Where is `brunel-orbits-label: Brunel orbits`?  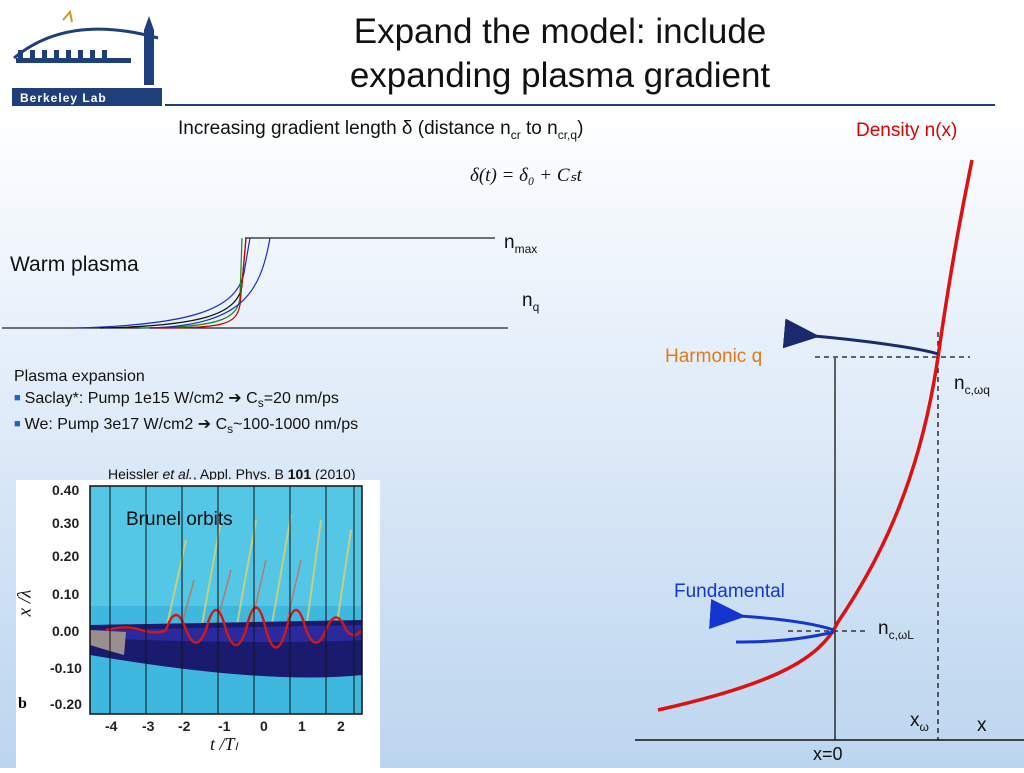 brunel-orbits-label: Brunel orbits is located at coordinates (179, 519).